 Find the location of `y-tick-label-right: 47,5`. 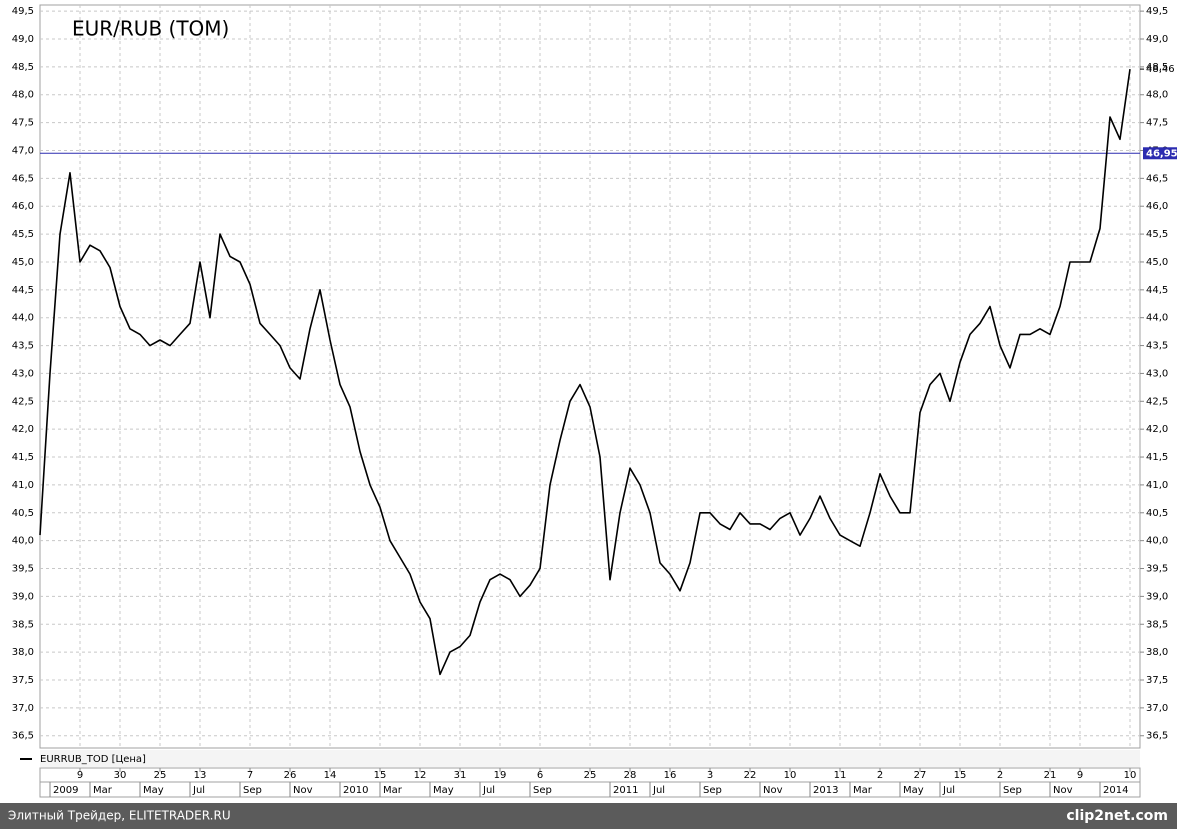

y-tick-label-right: 47,5 is located at coordinates (1157, 123).